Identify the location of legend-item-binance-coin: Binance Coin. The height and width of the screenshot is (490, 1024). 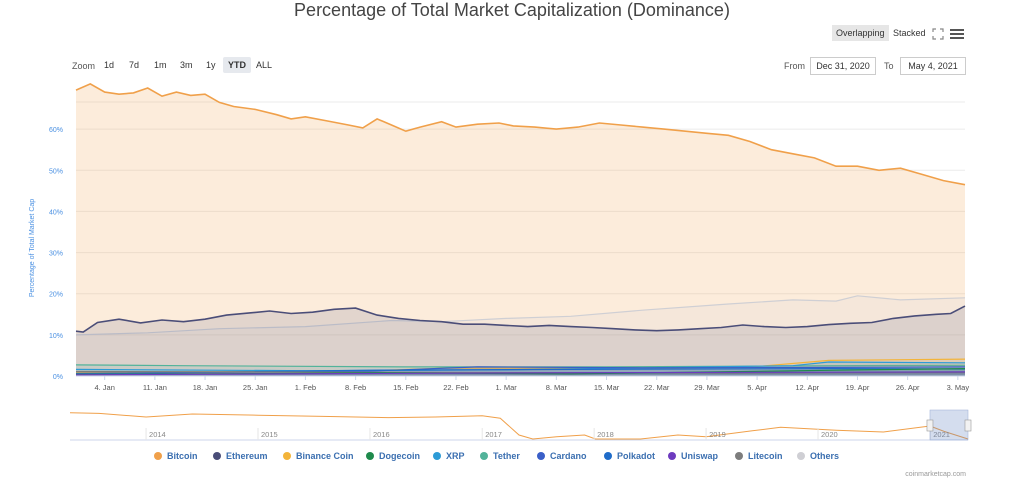
(318, 456).